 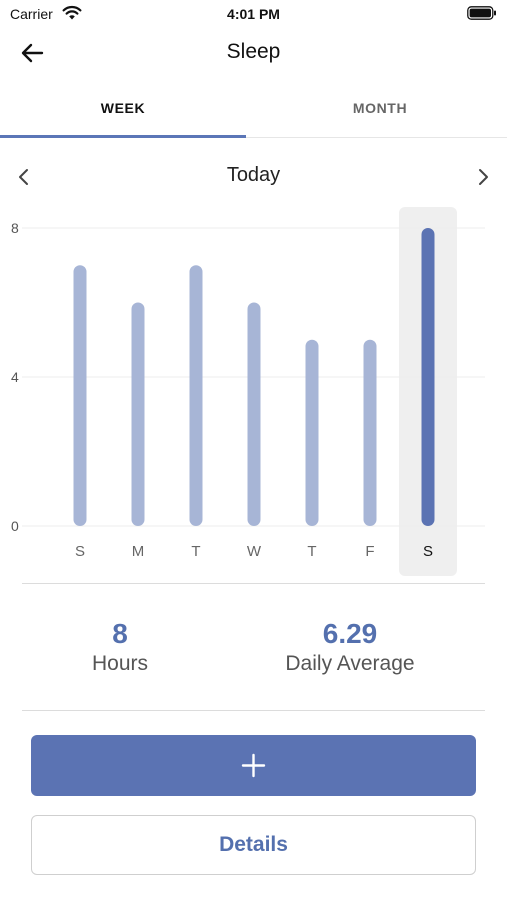 I want to click on wifi-icon, so click(x=72, y=12).